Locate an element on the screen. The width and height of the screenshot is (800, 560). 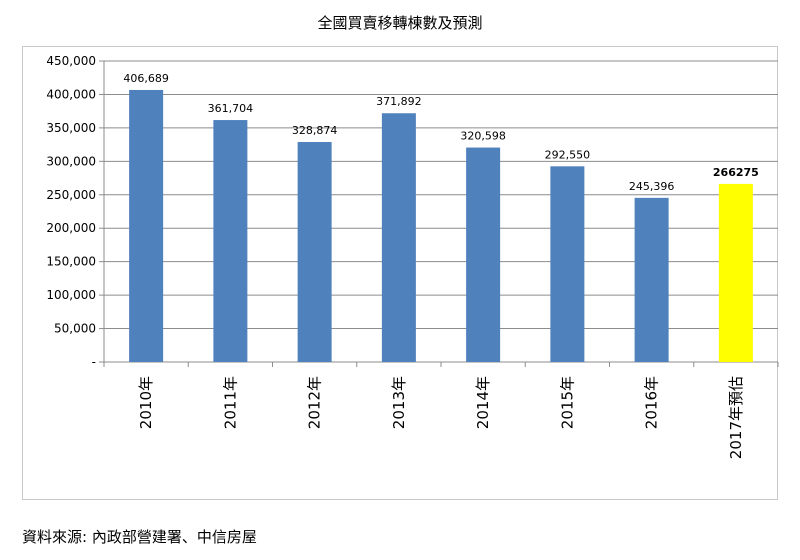
x-category-label: 2016年 is located at coordinates (652, 402).